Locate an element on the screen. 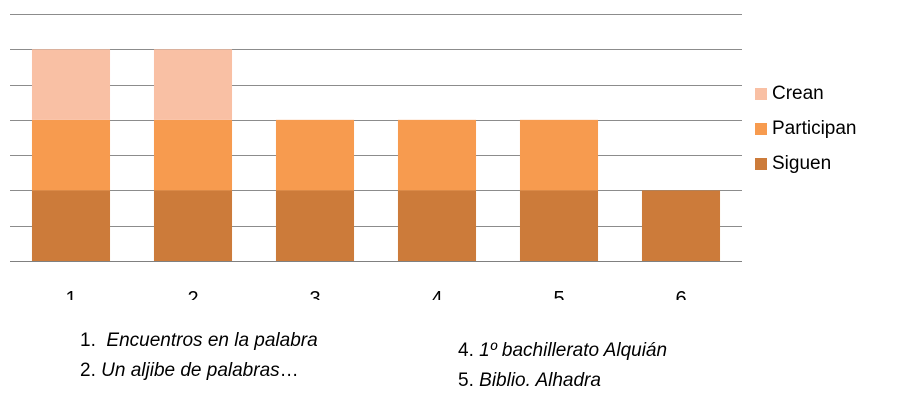 The width and height of the screenshot is (917, 396). legend-item-crean: Crean is located at coordinates (806, 93).